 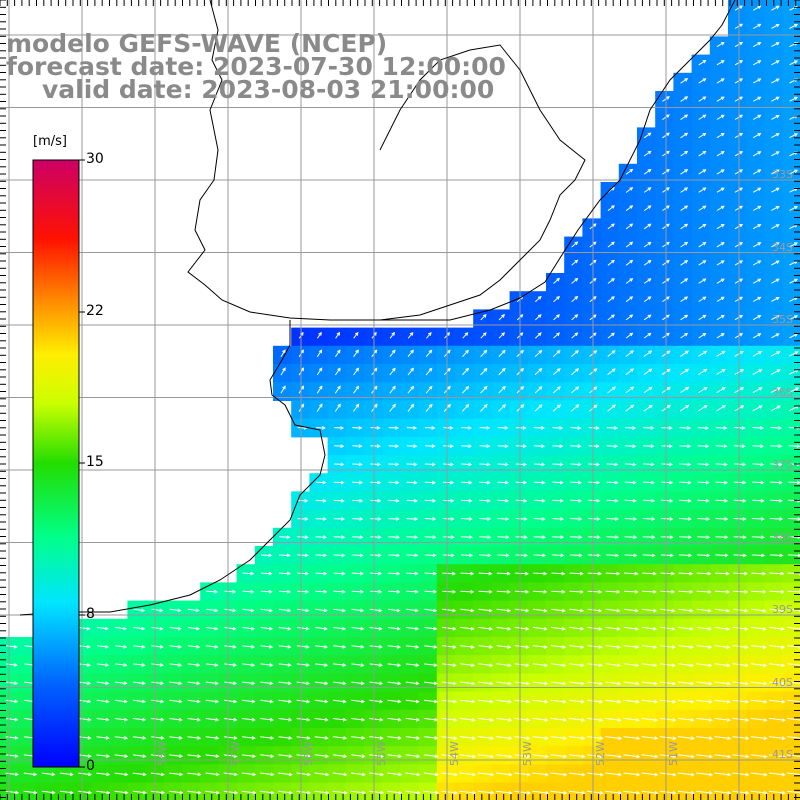 I want to click on title-model: modelo GEFS-WAVE (NCEP), so click(x=197, y=43).